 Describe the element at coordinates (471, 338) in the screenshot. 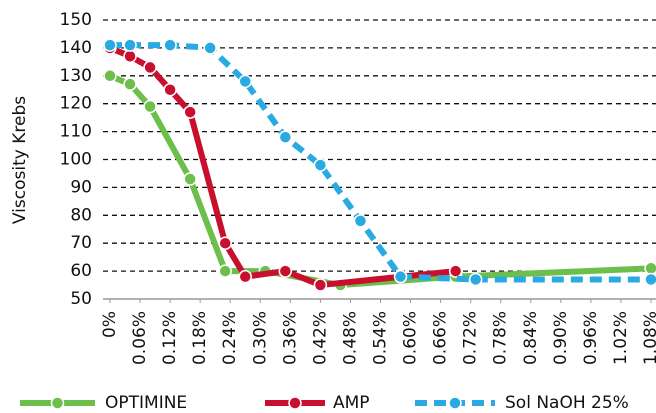

I see `x-tick-label: 0.72%` at that location.